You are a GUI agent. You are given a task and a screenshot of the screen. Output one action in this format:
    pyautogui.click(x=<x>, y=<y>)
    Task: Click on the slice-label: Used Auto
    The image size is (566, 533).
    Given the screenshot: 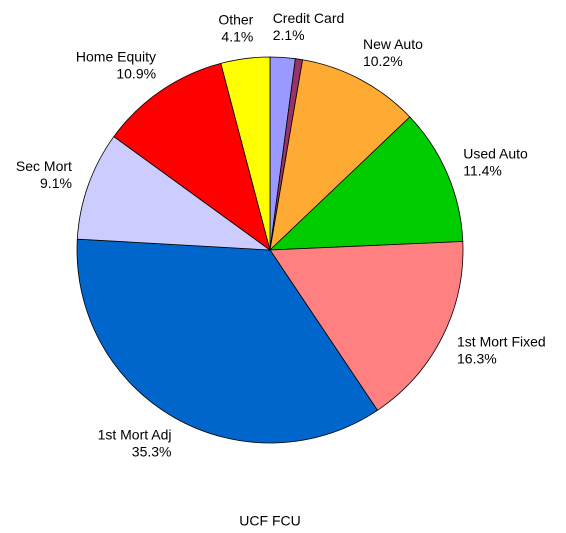 What is the action you would take?
    pyautogui.click(x=495, y=153)
    